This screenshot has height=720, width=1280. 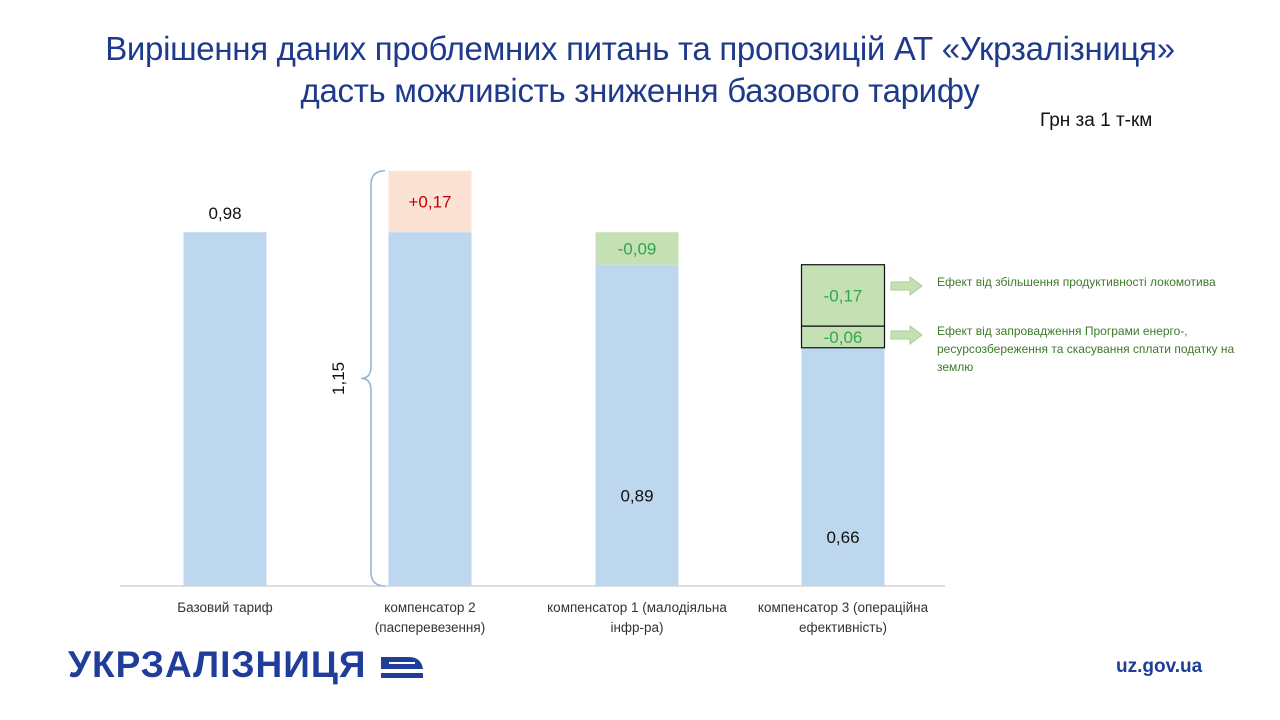 I want to click on x-axis-label-line: інфр-ра), so click(x=637, y=627).